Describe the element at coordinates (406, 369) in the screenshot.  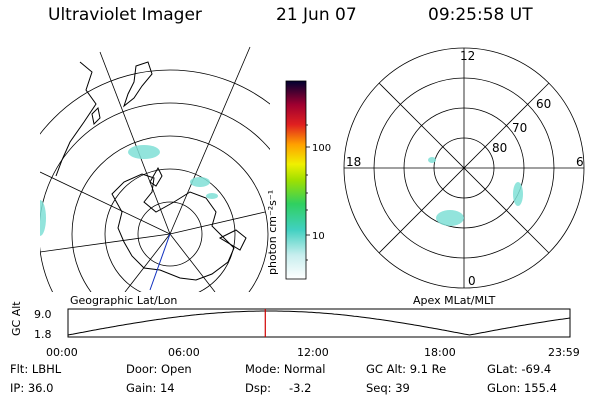
I see `gc-alt-status: GC Alt: 9.1 Re` at that location.